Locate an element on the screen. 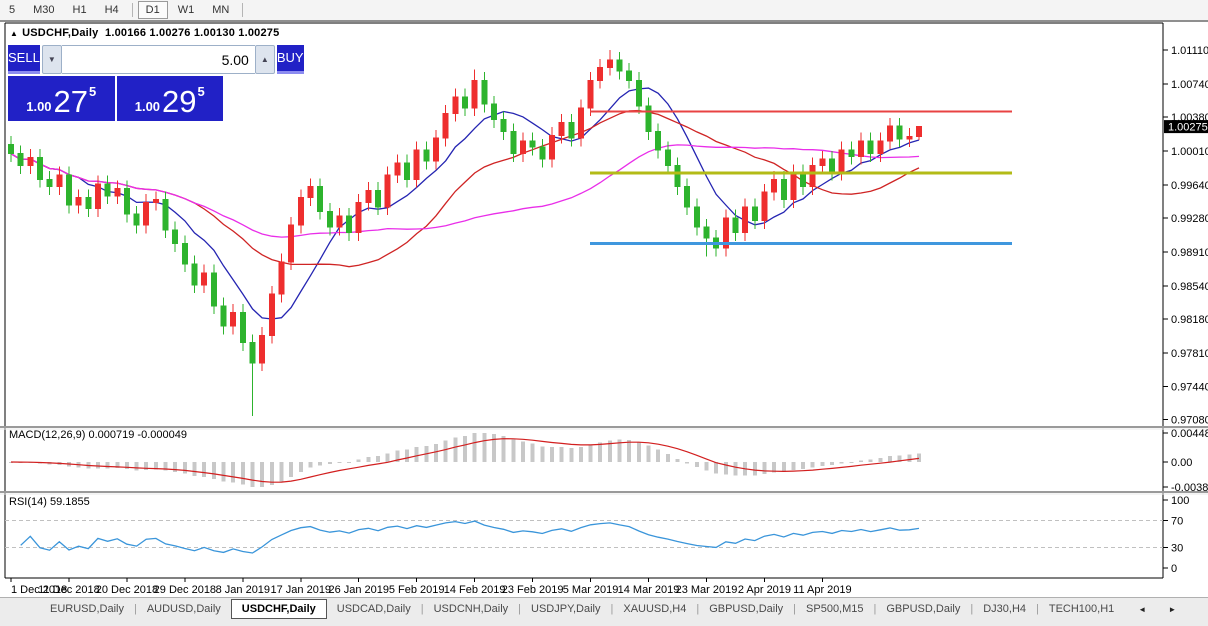 This screenshot has width=1208, height=626. tab-TECH100,H1: TECH100,H1 is located at coordinates (1081, 609).